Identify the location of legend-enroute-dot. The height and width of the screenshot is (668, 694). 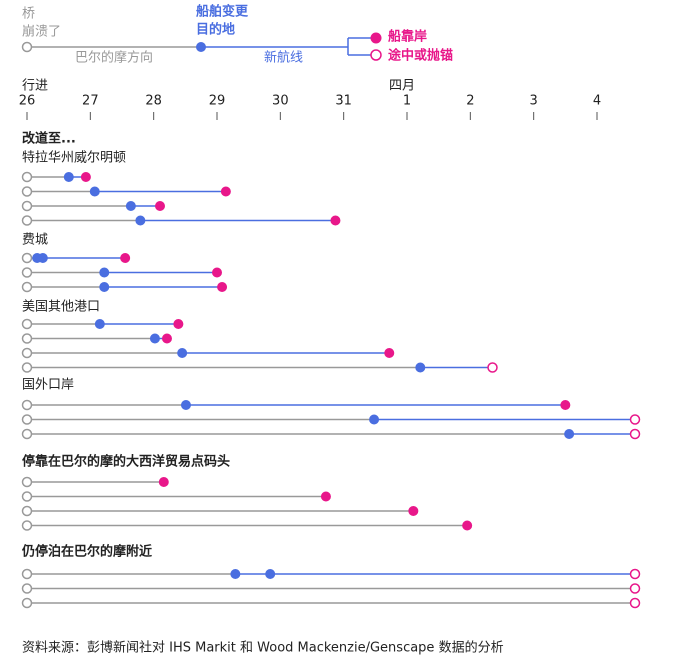
(376, 55).